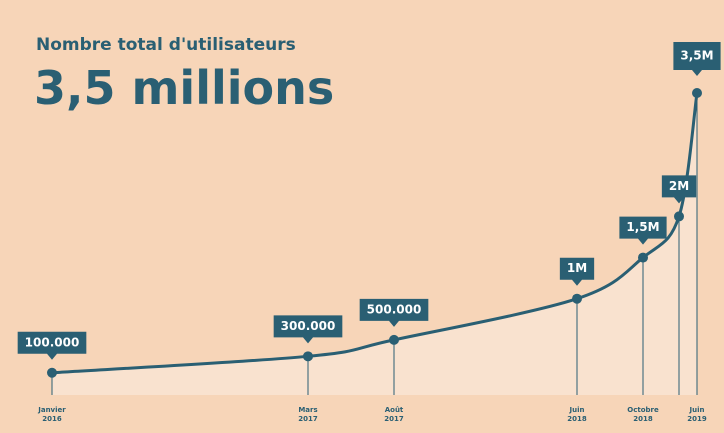 The width and height of the screenshot is (724, 433). Describe the element at coordinates (394, 309) in the screenshot. I see `value-label: 500.000` at that location.